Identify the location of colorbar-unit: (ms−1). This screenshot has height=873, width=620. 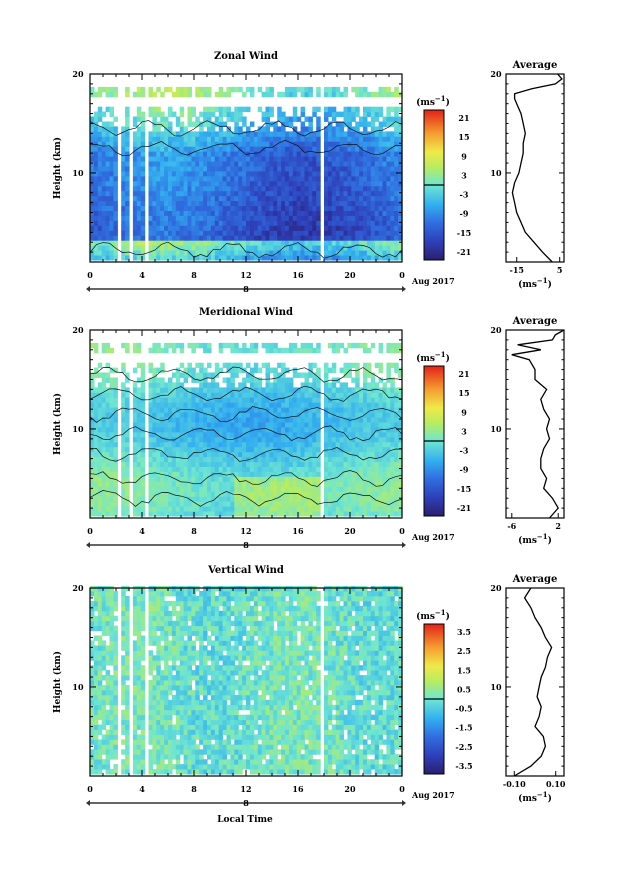
(433, 101).